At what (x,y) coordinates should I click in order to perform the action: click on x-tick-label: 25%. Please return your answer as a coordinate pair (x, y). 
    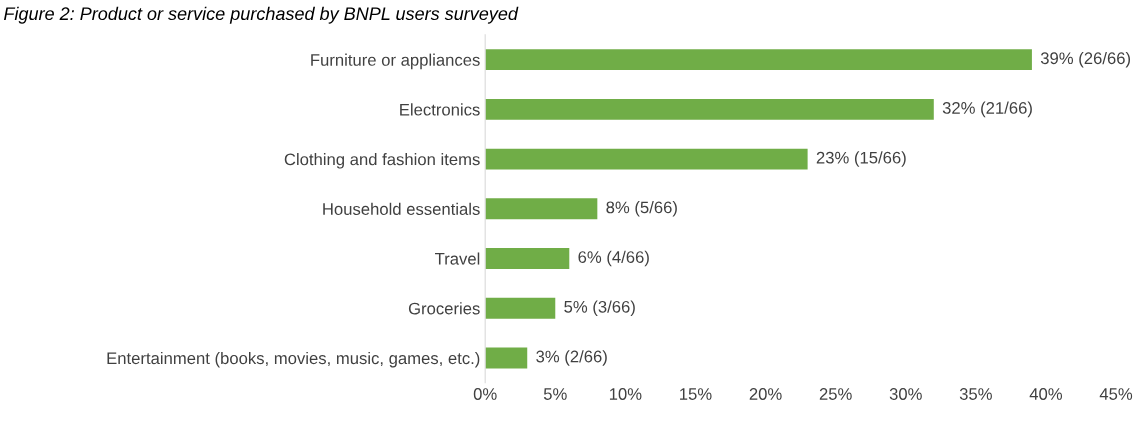
    Looking at the image, I should click on (835, 394).